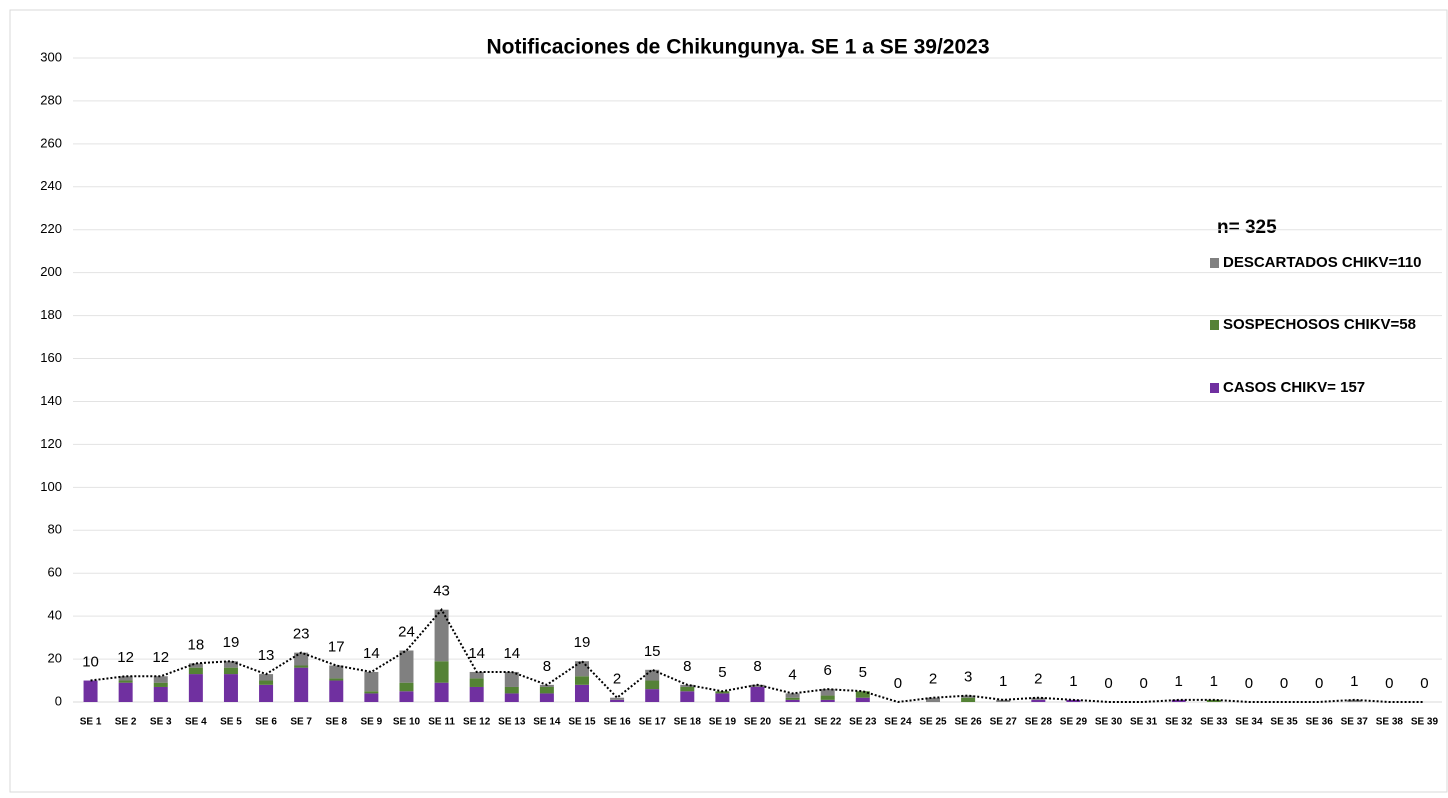 This screenshot has width=1448, height=798. I want to click on data-label: 5, so click(722, 672).